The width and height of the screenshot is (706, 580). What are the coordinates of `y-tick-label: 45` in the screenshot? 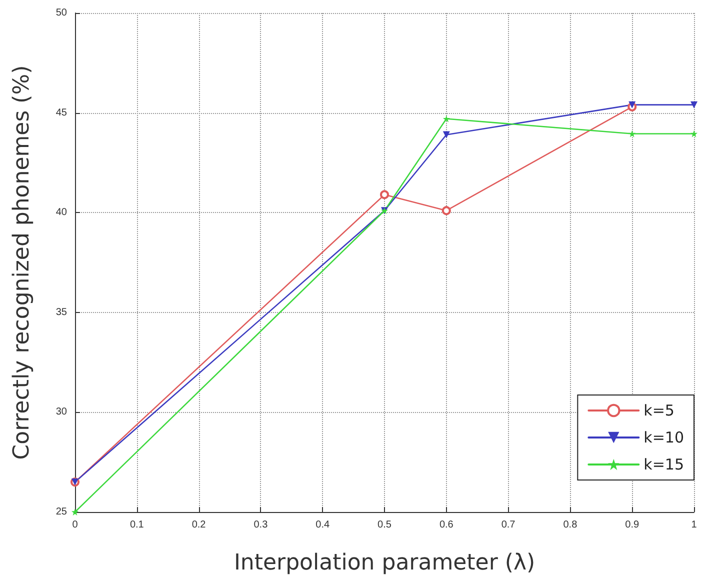 It's located at (62, 112).